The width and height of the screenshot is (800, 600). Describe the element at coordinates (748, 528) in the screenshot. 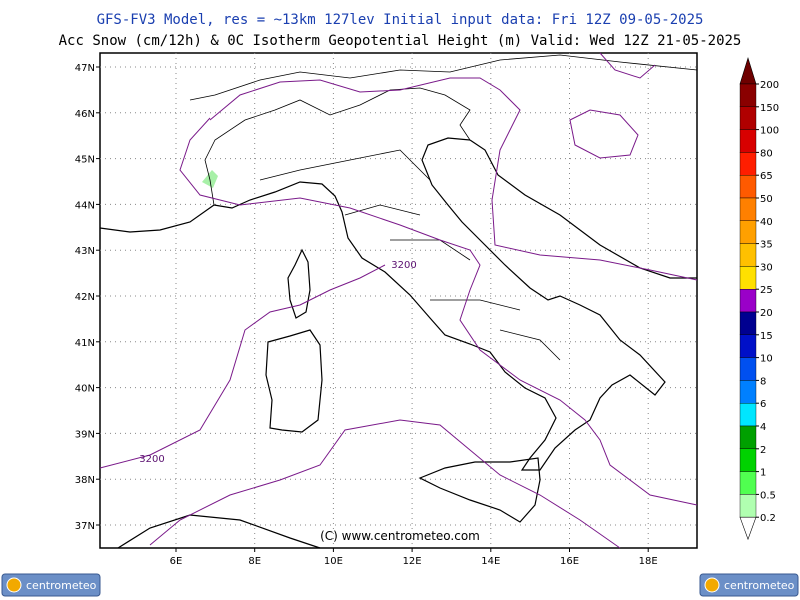

I see `colorbar-arrow-bottom` at that location.